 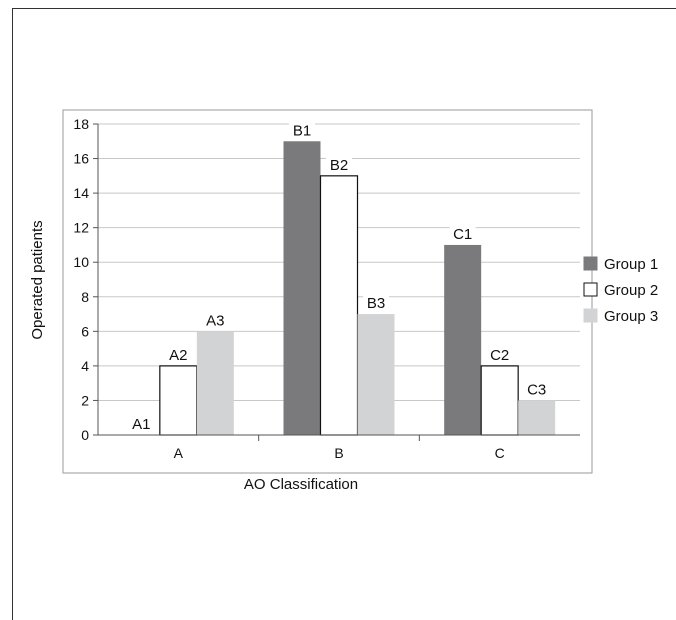 I want to click on data-label: A1, so click(x=141, y=424).